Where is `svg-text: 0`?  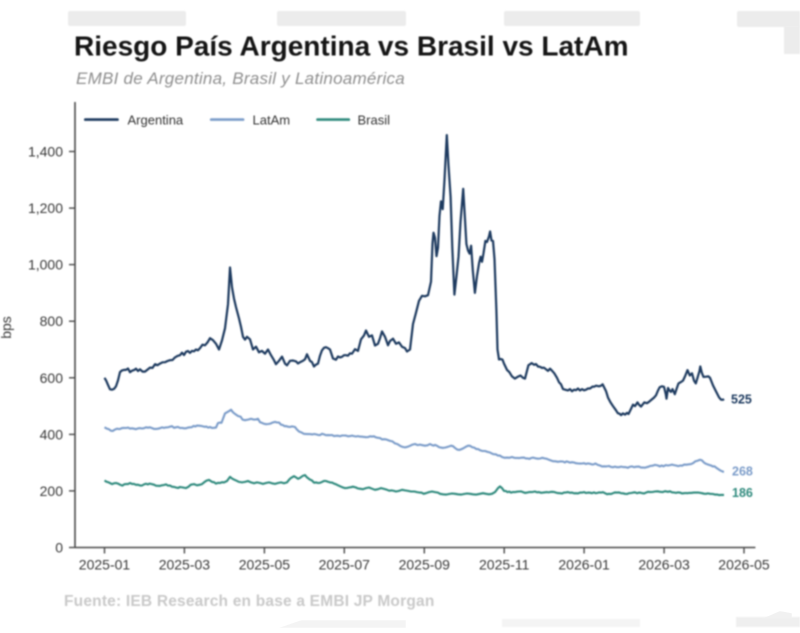 svg-text: 0 is located at coordinates (59, 548).